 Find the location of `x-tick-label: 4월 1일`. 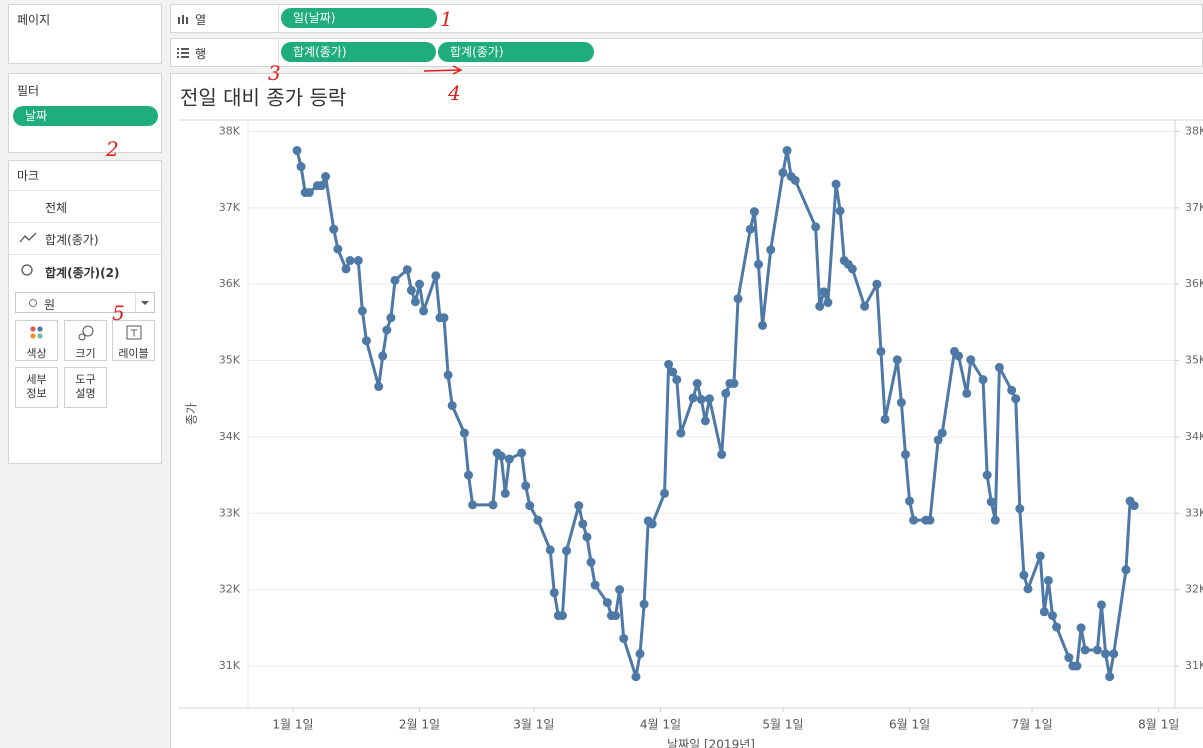

x-tick-label: 4월 1일 is located at coordinates (660, 725).